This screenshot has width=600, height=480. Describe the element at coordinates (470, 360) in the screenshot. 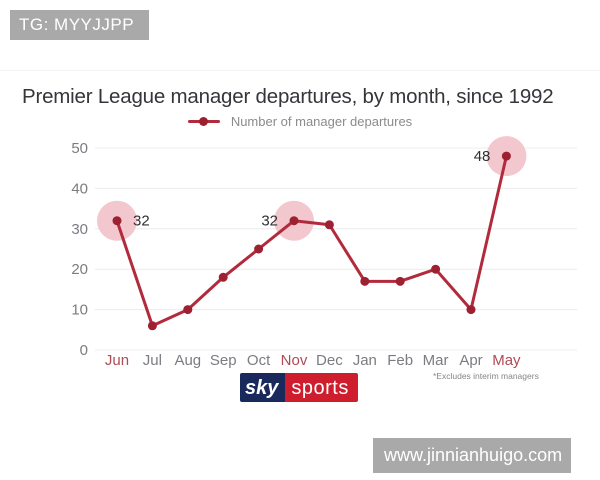

I see `svg-text: Apr` at that location.